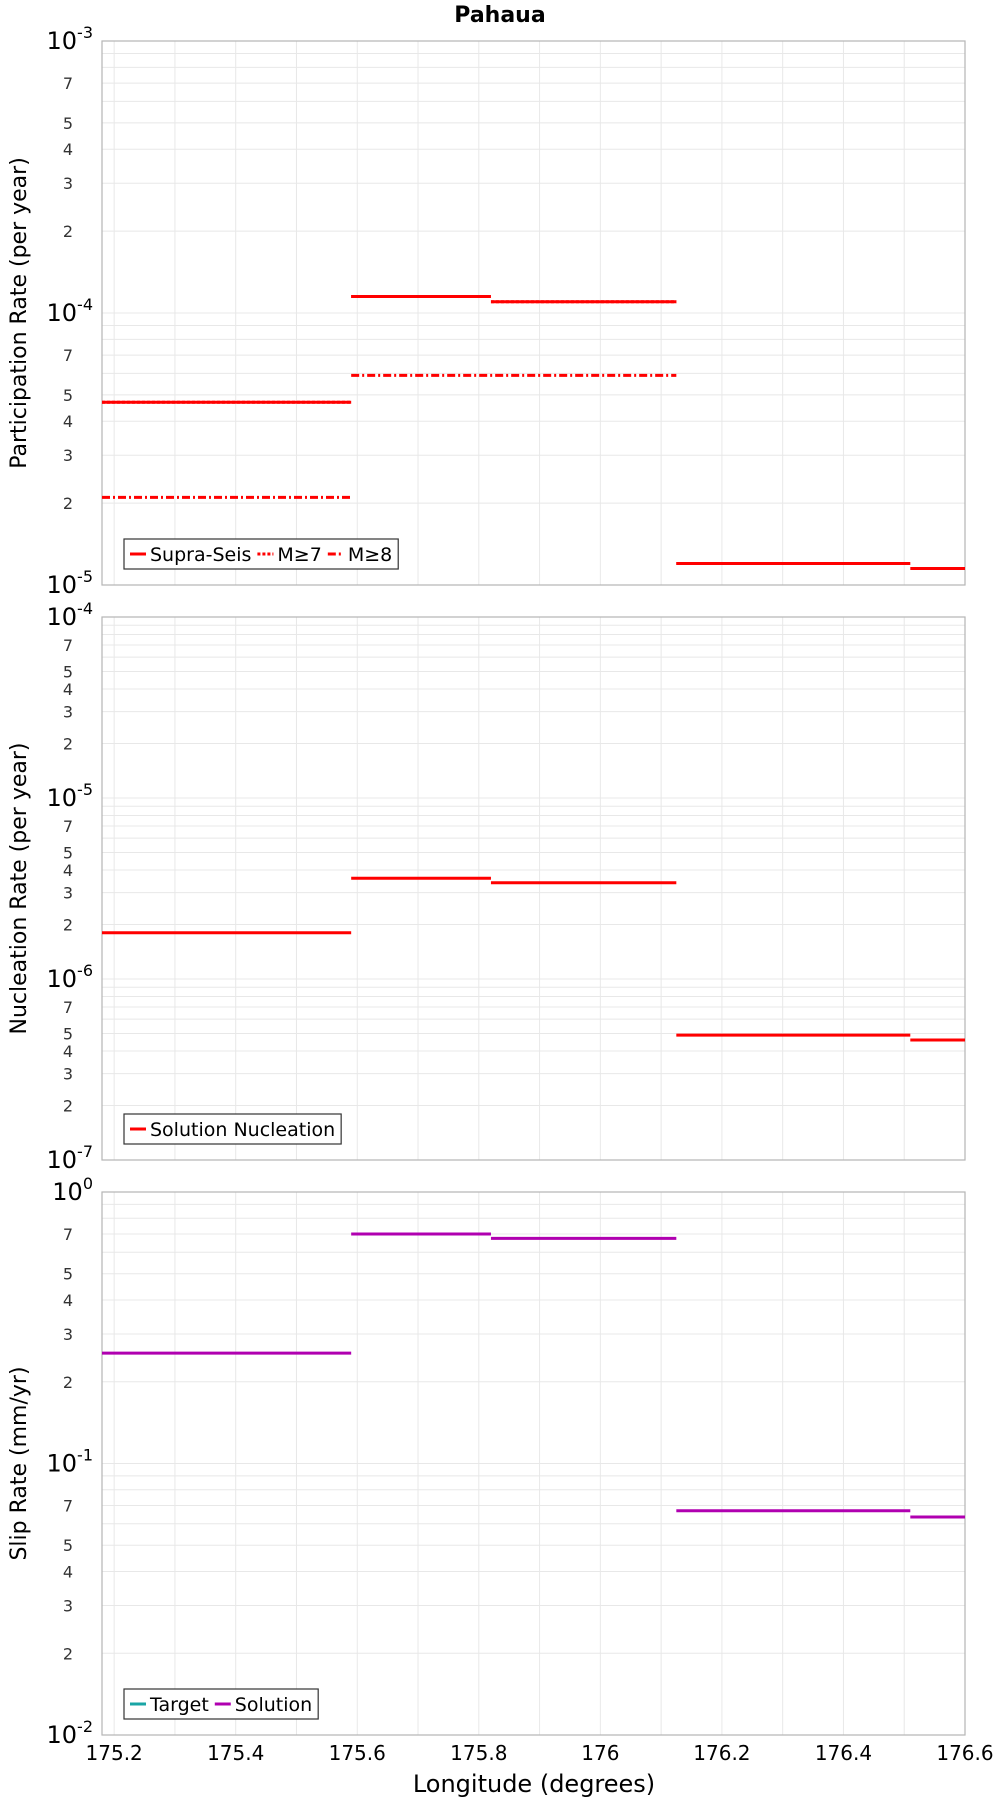  I want to click on legend-entry: Solution, so click(273, 1705).